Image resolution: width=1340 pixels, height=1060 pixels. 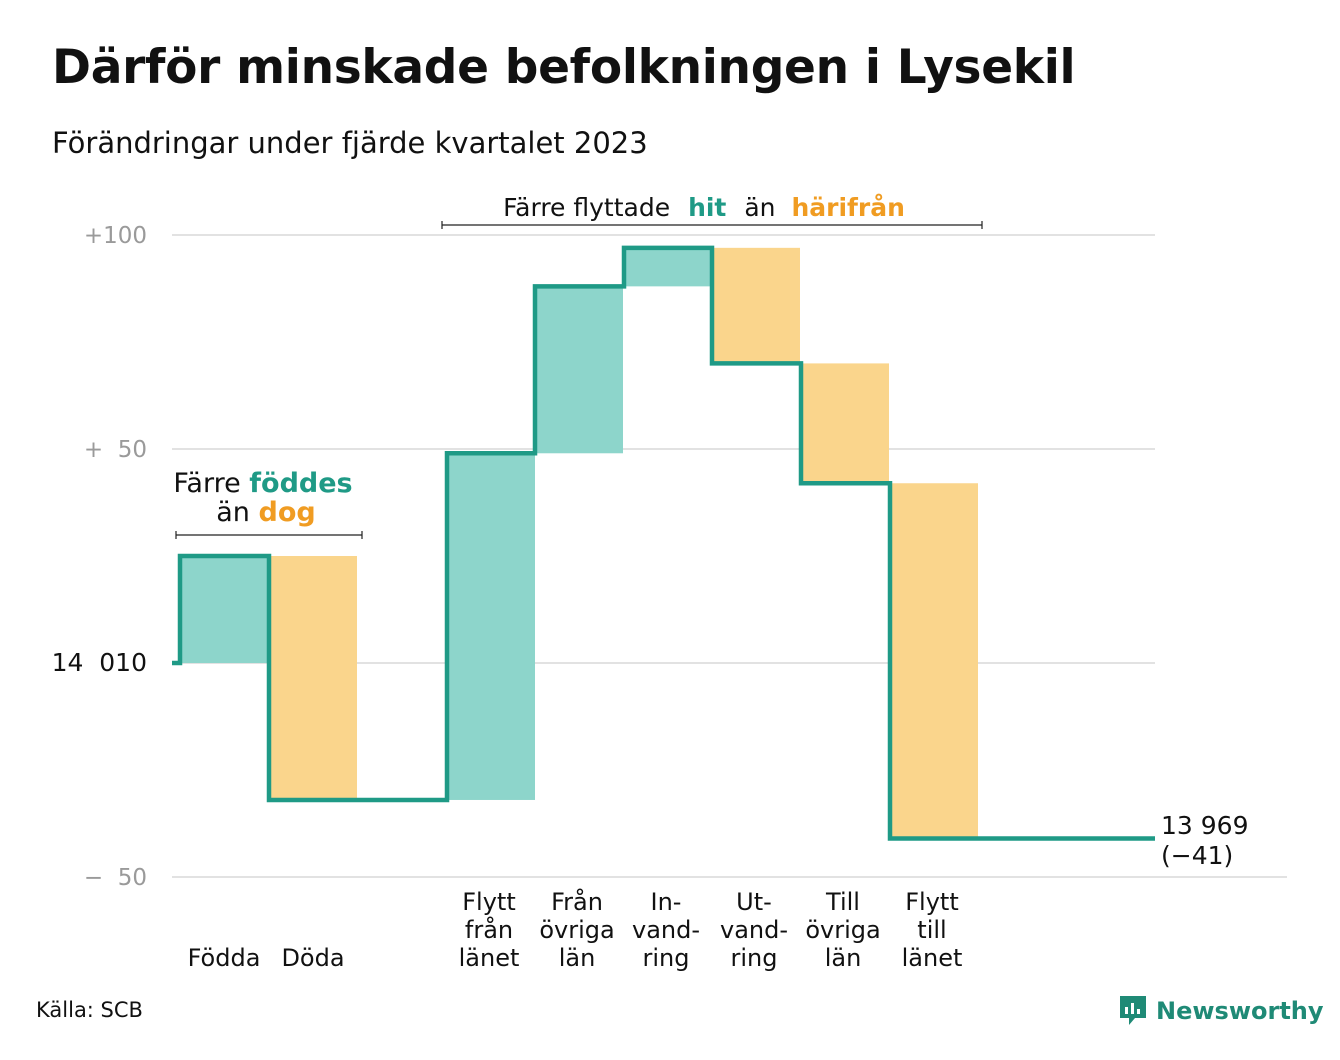 I want to click on y-tick-label: 14 010, so click(x=99, y=662).